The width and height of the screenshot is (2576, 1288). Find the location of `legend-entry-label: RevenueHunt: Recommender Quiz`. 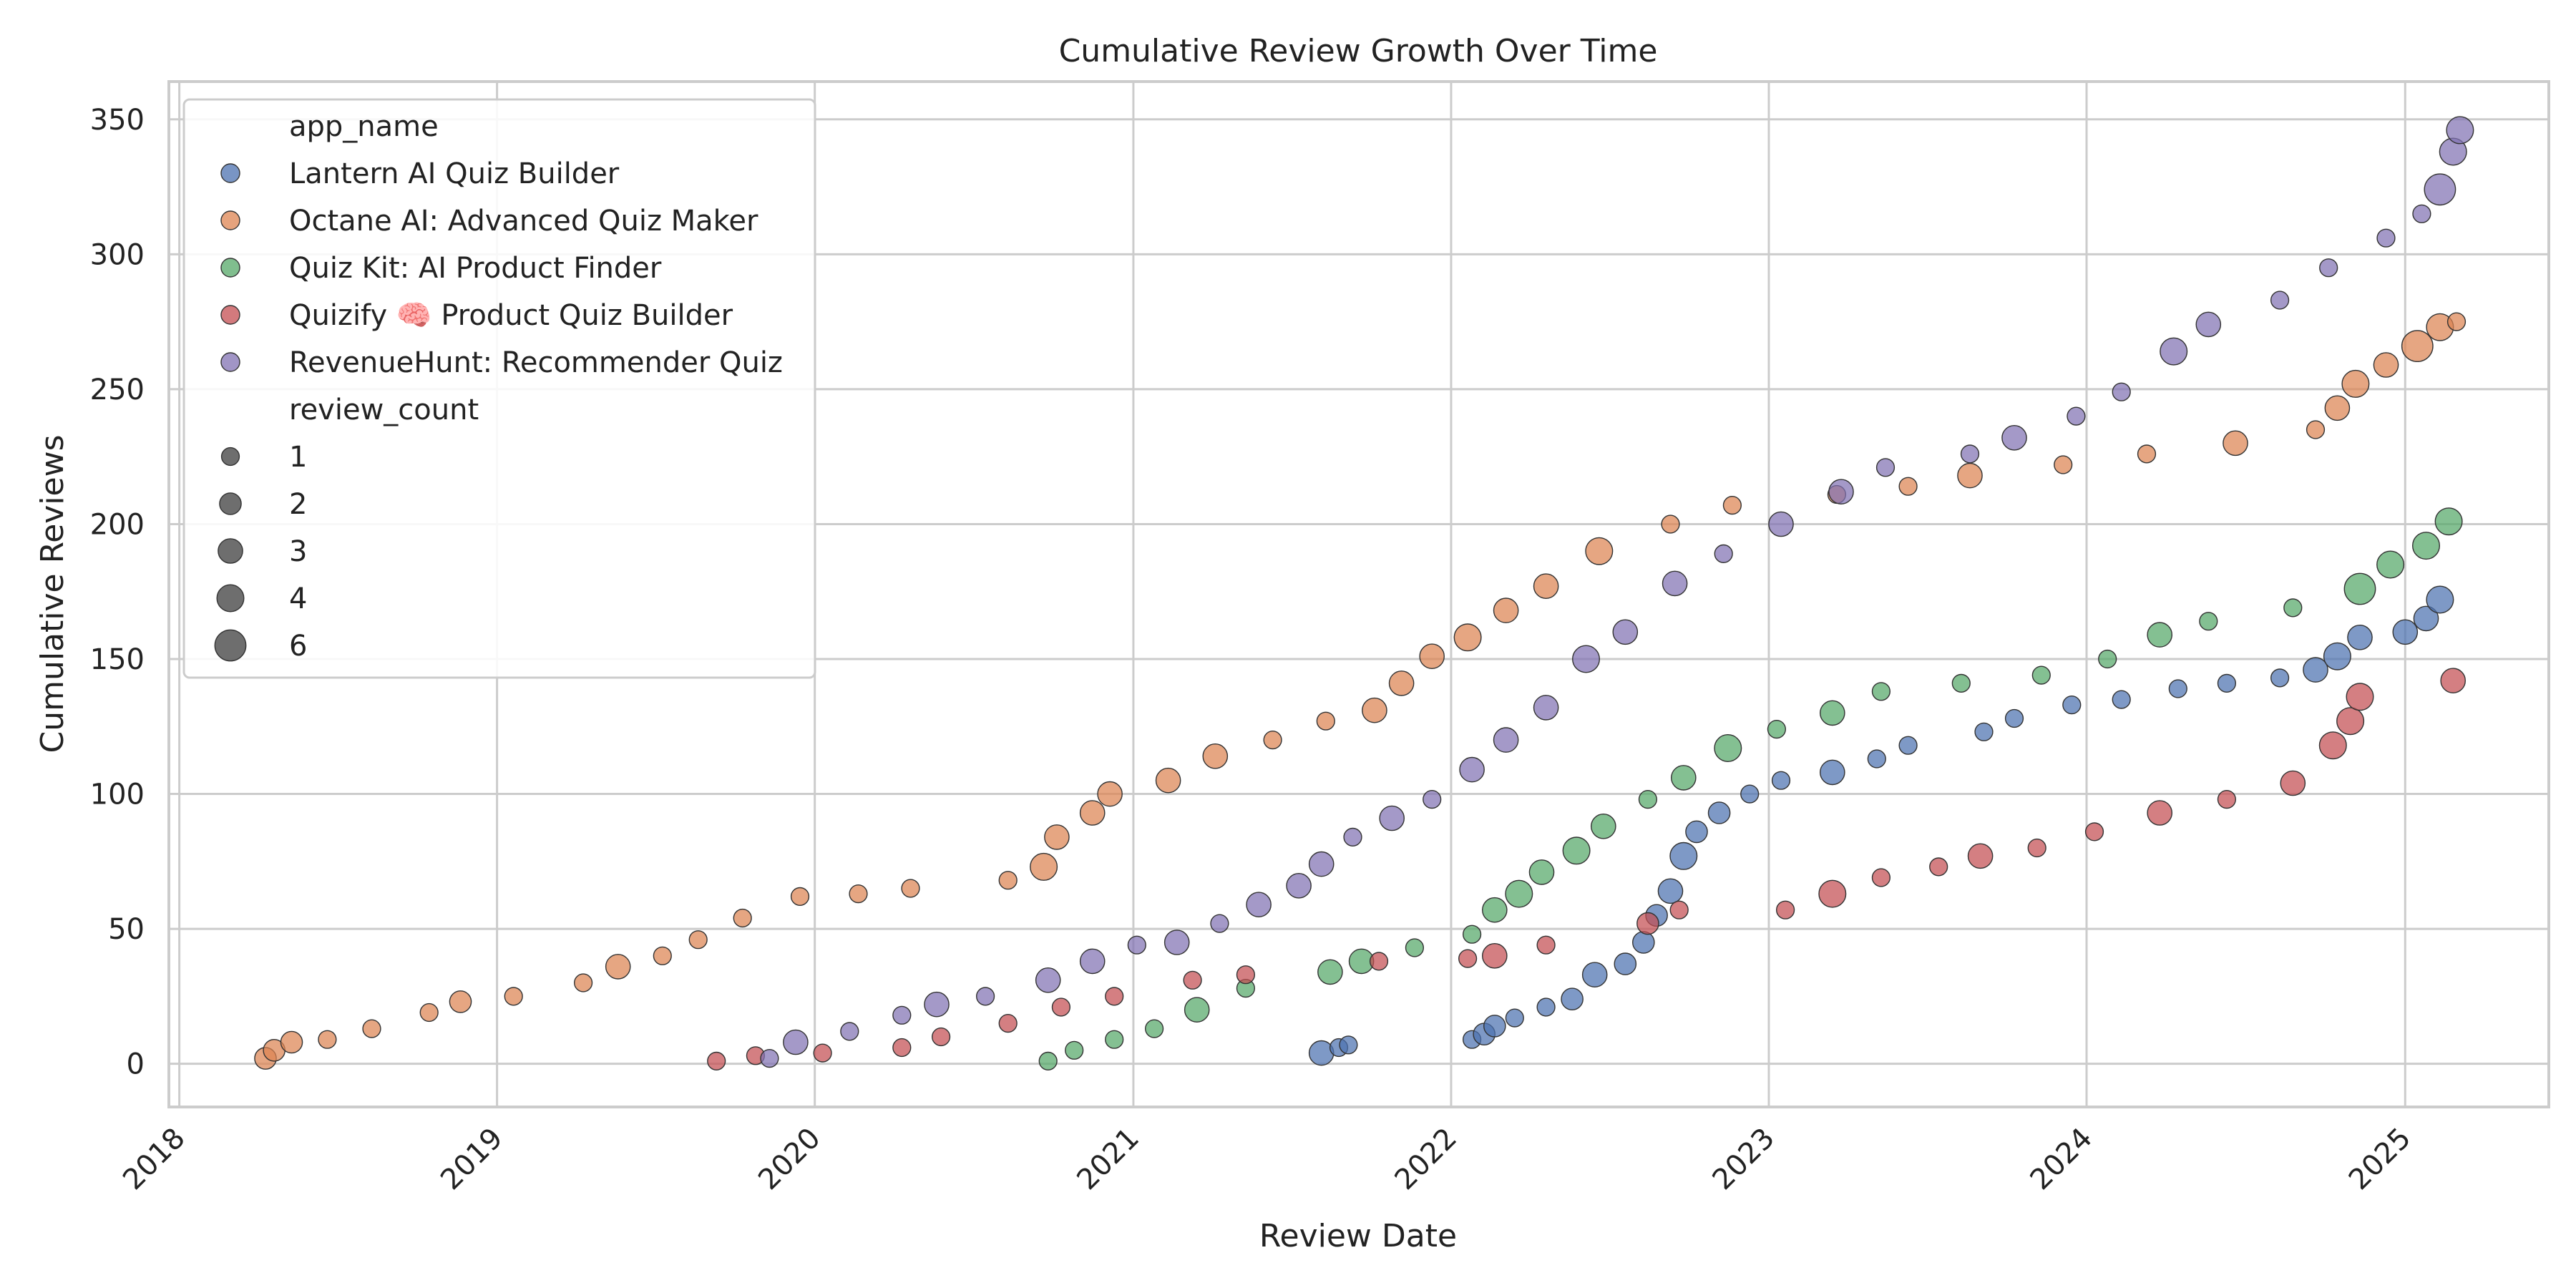

legend-entry-label: RevenueHunt: Recommender Quiz is located at coordinates (536, 362).